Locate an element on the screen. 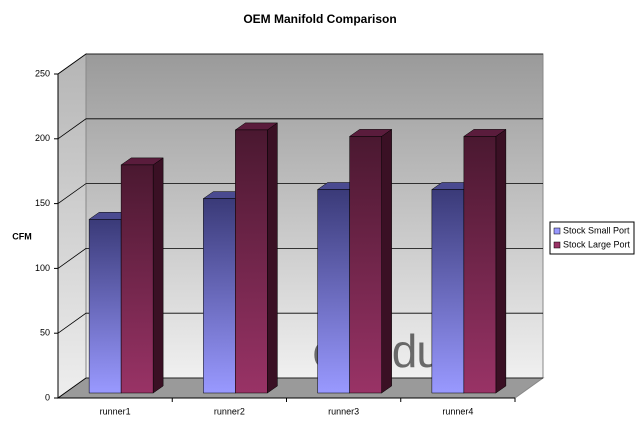  y-axis-title: CFM is located at coordinates (22, 236).